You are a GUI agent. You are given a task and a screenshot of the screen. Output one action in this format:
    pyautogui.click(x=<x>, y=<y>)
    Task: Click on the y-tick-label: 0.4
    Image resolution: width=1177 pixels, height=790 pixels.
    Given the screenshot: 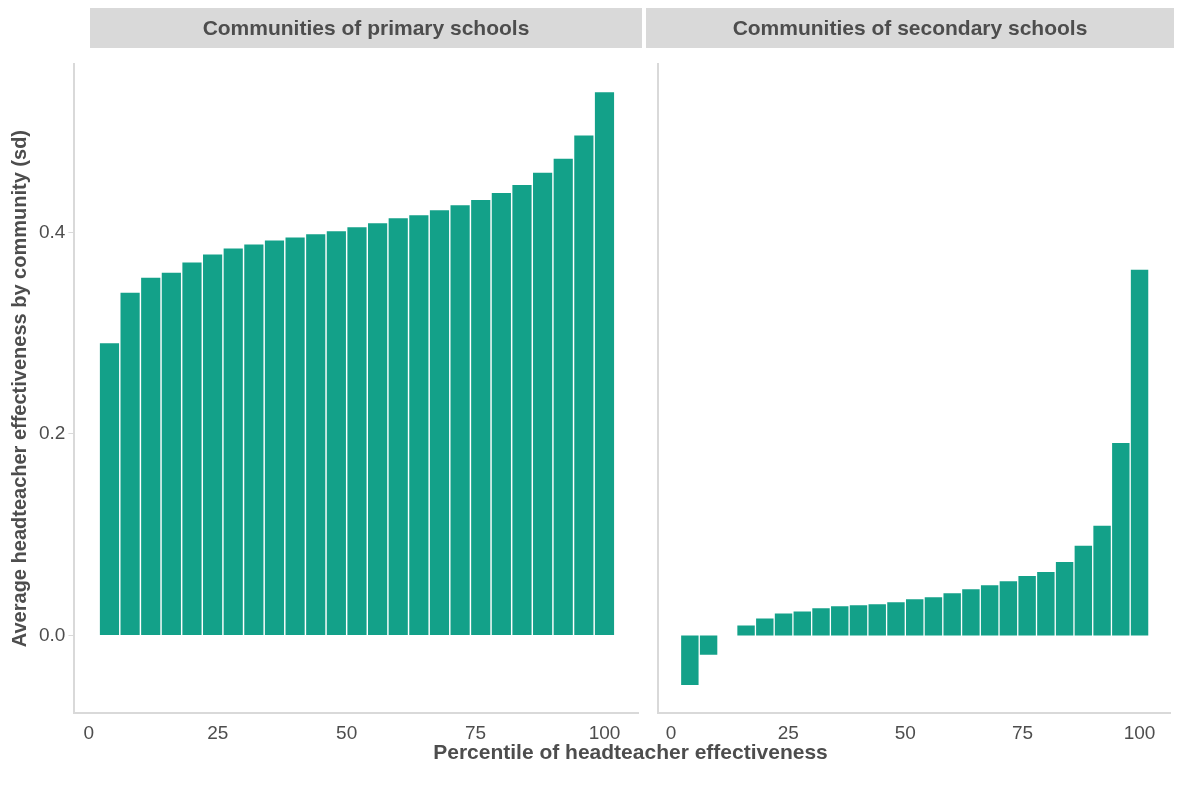 What is the action you would take?
    pyautogui.click(x=52, y=231)
    